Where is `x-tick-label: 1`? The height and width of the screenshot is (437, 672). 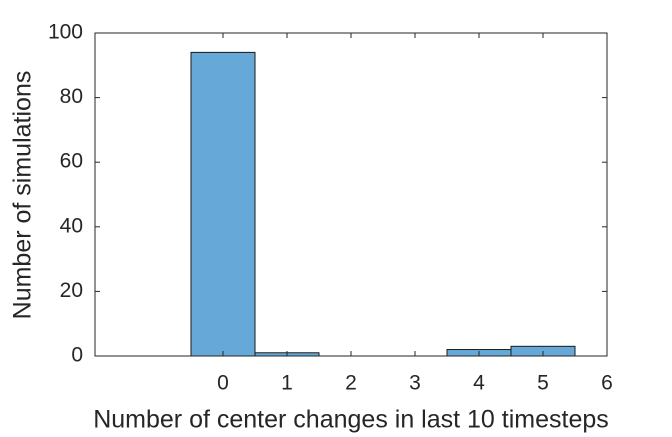
x-tick-label: 1 is located at coordinates (287, 383).